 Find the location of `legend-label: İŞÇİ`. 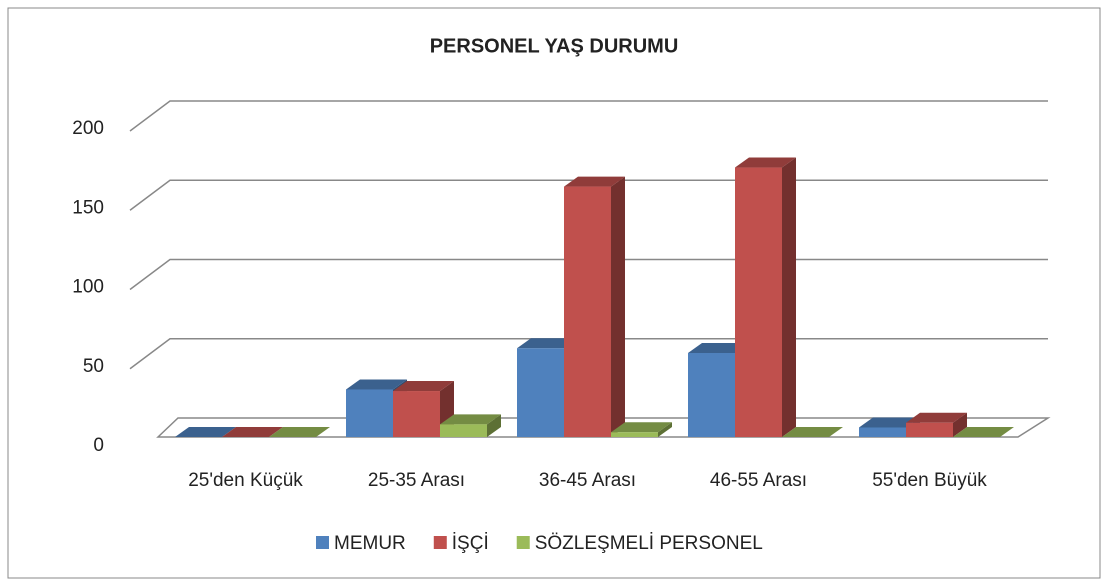

legend-label: İŞÇİ is located at coordinates (470, 543).